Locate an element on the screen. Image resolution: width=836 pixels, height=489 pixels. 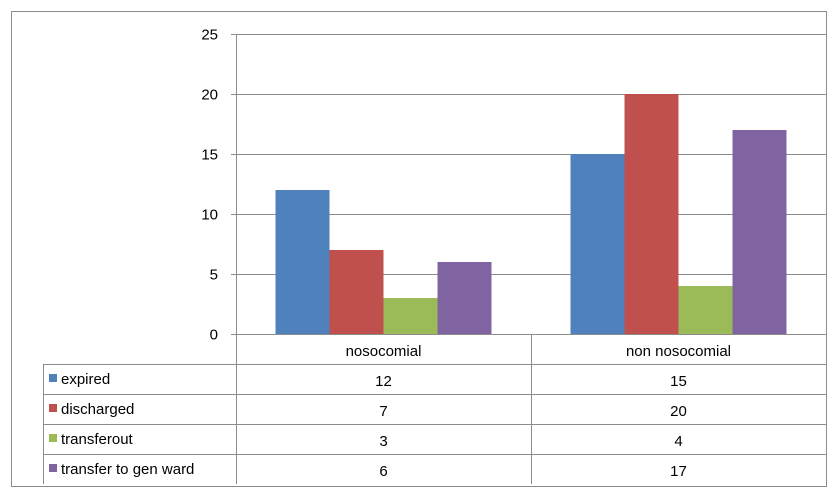
y-tick-label: 10 is located at coordinates (209, 215).